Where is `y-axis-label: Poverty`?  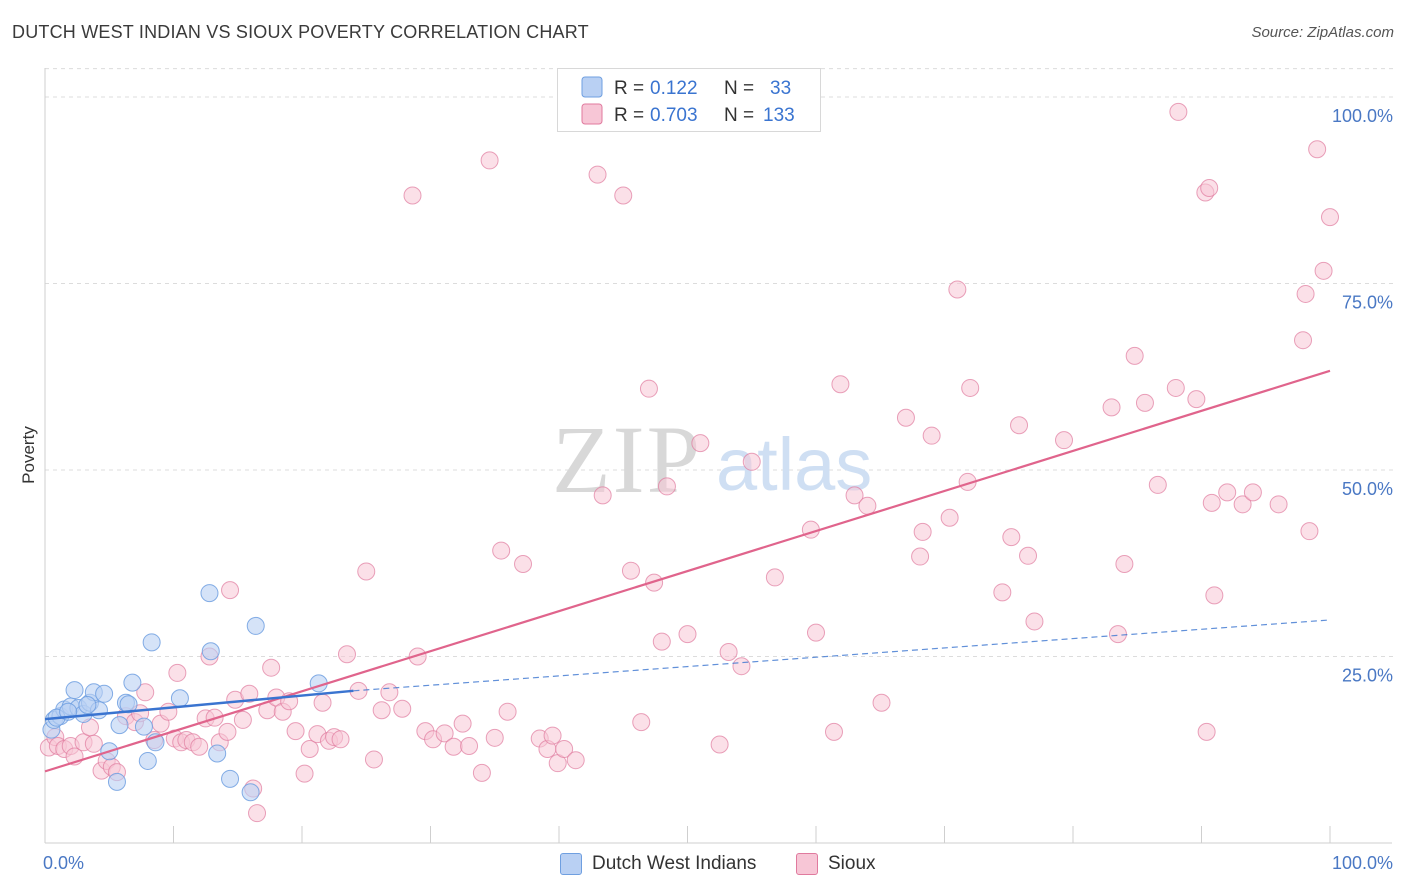 y-axis-label: Poverty is located at coordinates (28, 455).